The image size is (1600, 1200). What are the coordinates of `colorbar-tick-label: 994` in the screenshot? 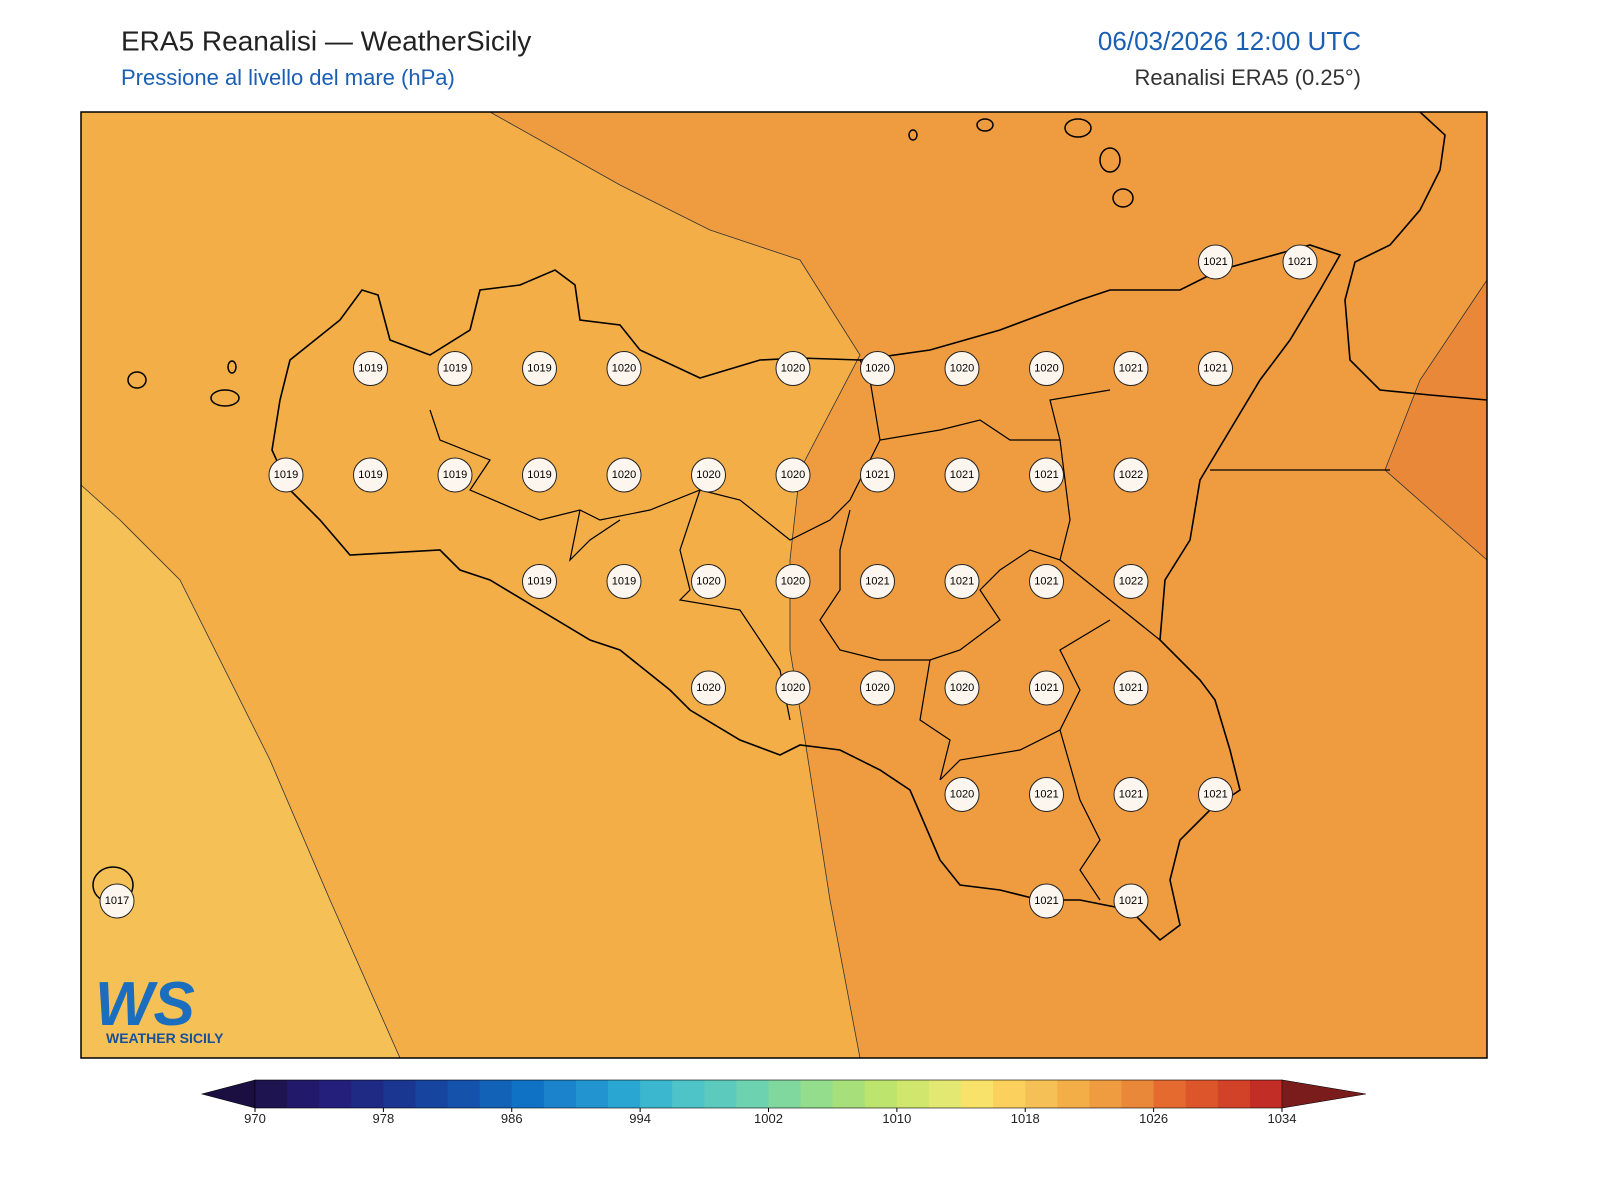 It's located at (640, 1118).